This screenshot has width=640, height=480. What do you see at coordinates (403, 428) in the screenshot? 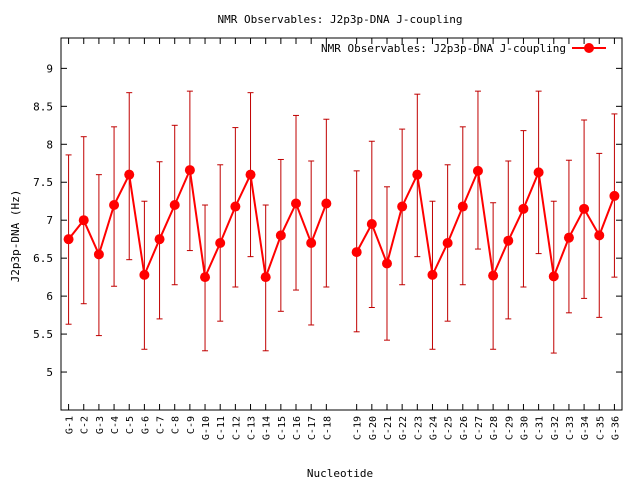
I see `x-tick-label: G-22` at bounding box center [403, 428].